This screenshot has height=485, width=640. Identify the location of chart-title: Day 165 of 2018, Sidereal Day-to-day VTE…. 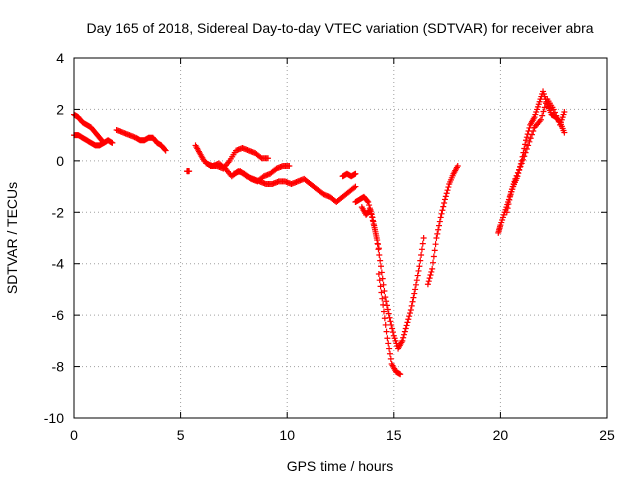
(339, 28).